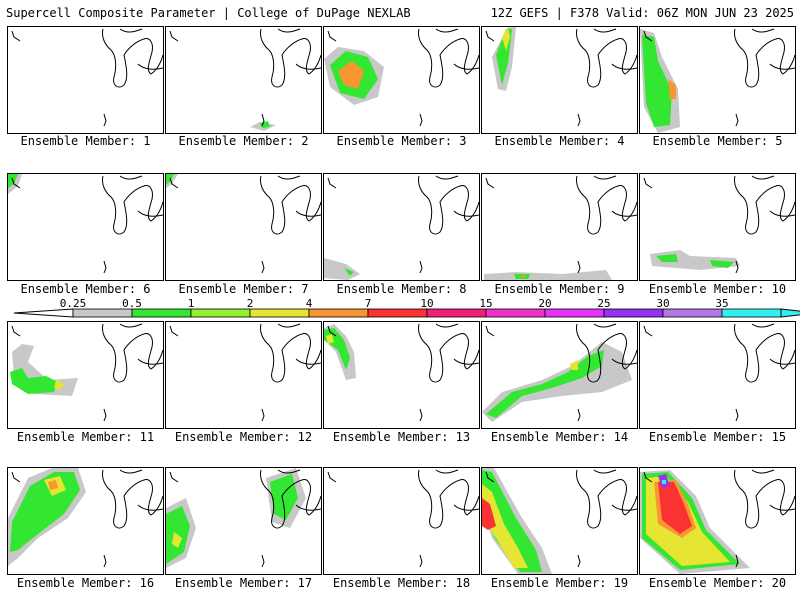 The image size is (800, 600). Describe the element at coordinates (559, 583) in the screenshot. I see `ensemble-member-label: Ensemble Member: 19` at that location.